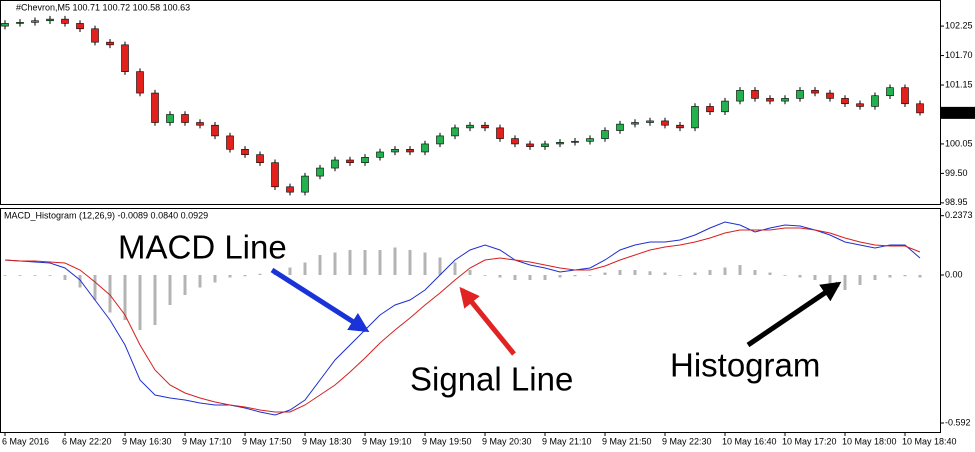 The width and height of the screenshot is (975, 452). What do you see at coordinates (959, 215) in the screenshot?
I see `y-tick-label: 0.2373` at bounding box center [959, 215].